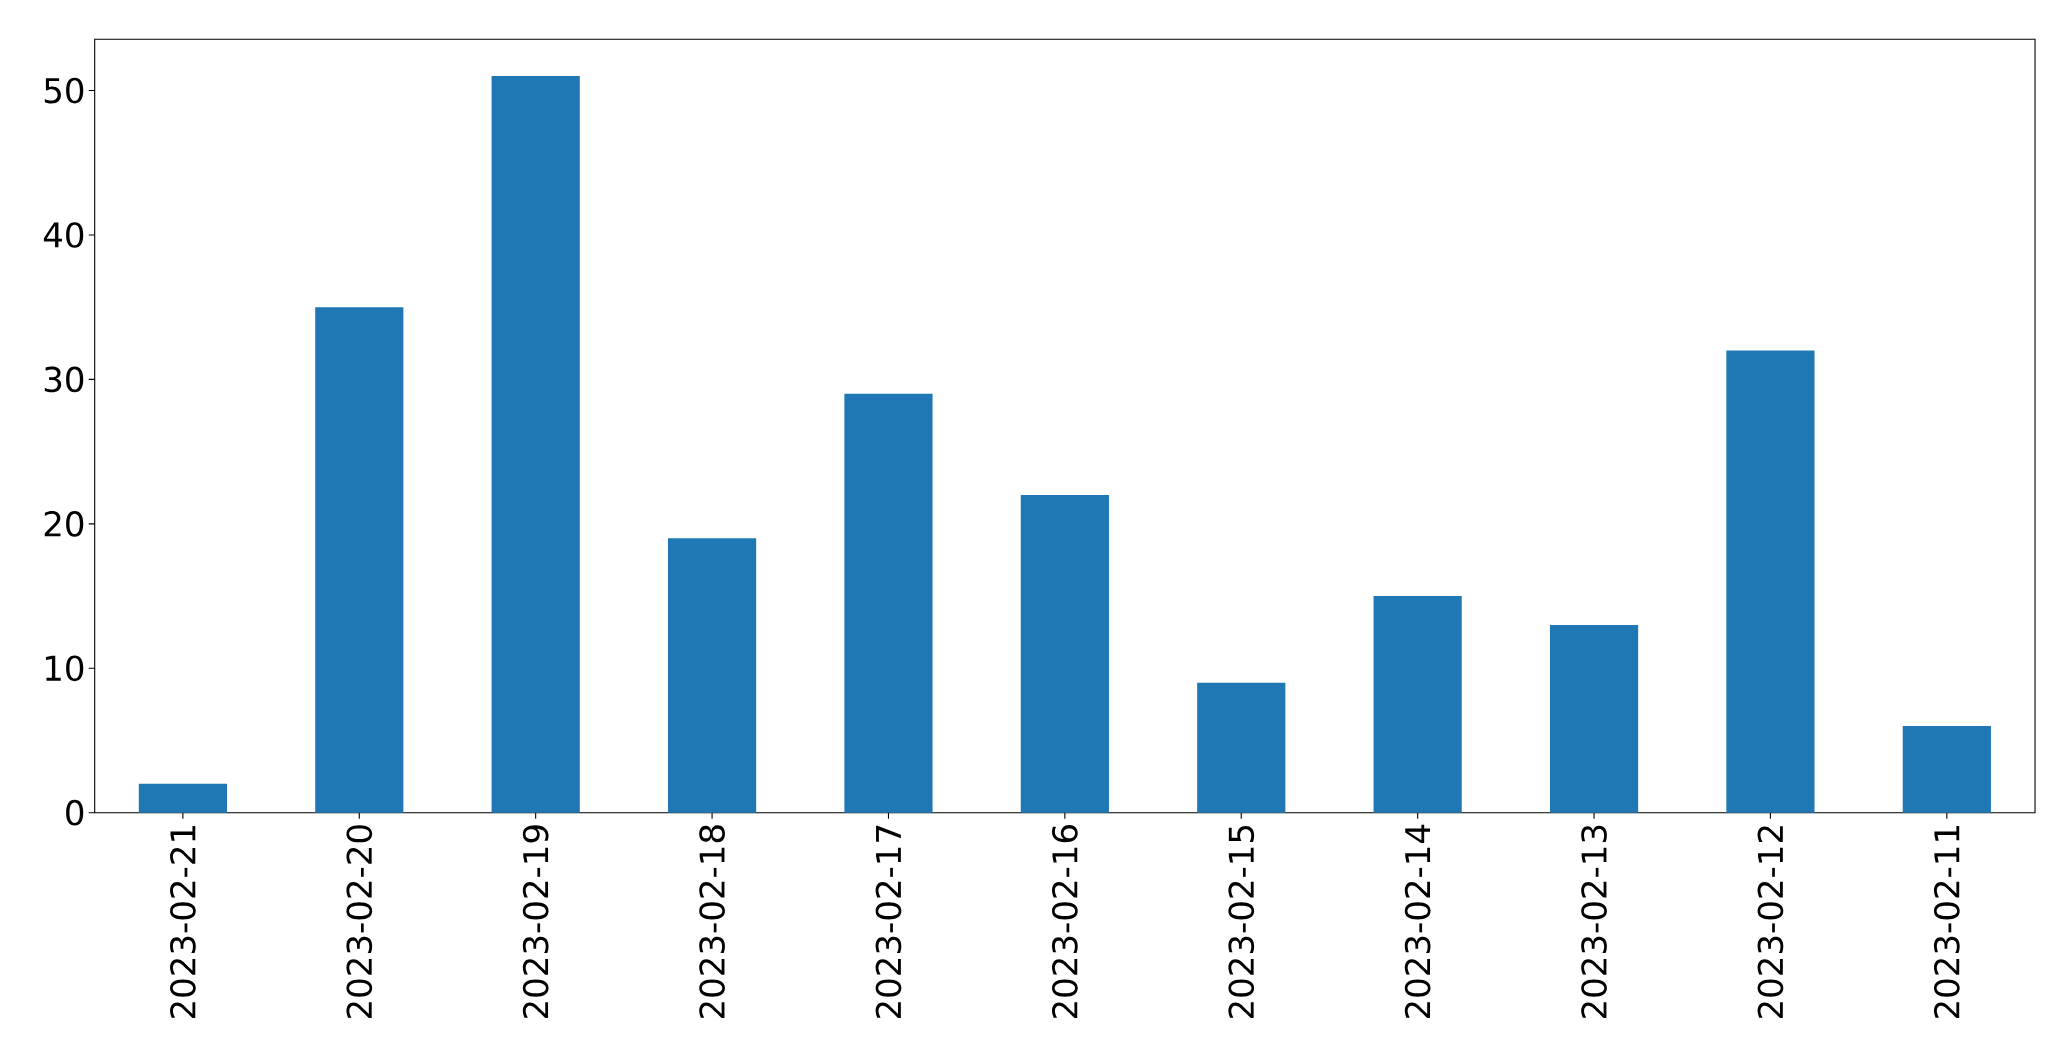 Image resolution: width=2071 pixels, height=1061 pixels. Describe the element at coordinates (64, 668) in the screenshot. I see `y-tick-label: 10` at that location.